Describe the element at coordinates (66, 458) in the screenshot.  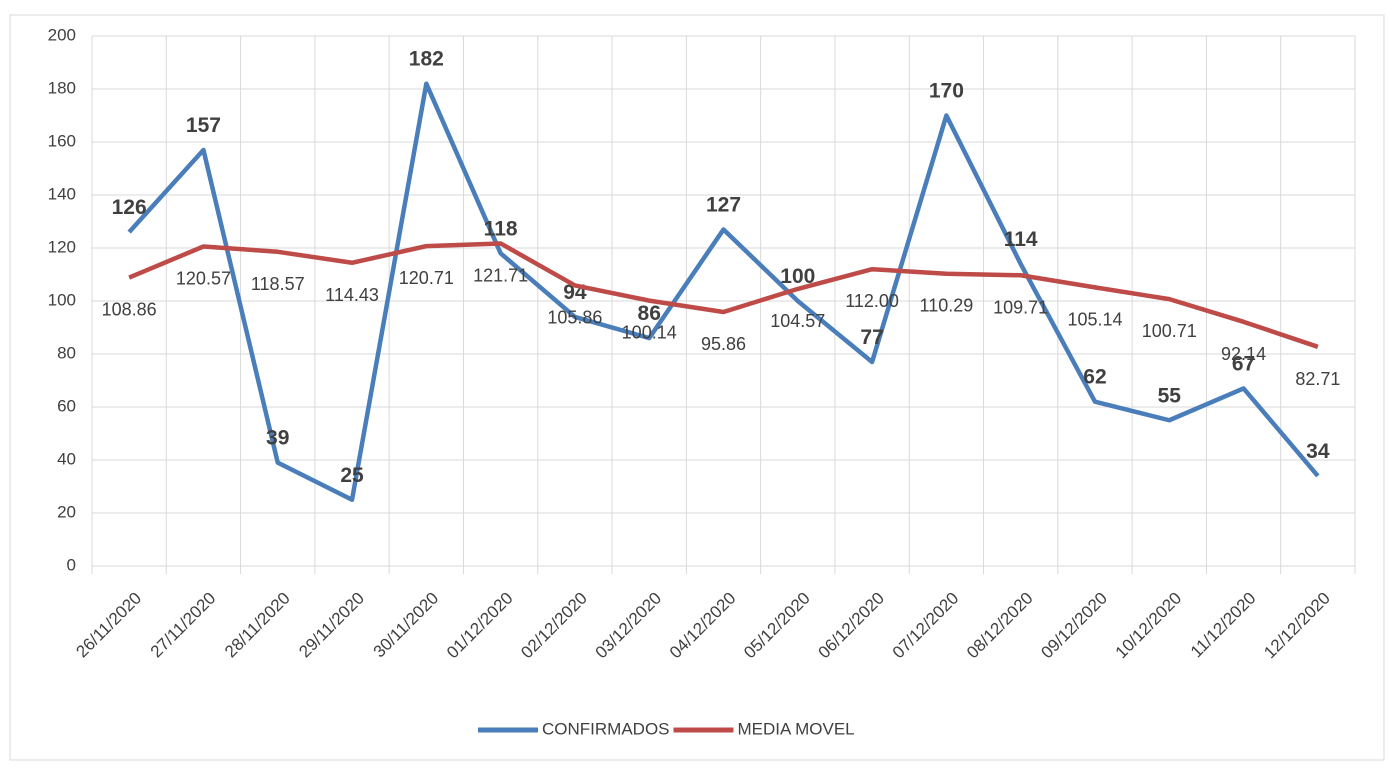
I see `y-tick-label: 40` at that location.